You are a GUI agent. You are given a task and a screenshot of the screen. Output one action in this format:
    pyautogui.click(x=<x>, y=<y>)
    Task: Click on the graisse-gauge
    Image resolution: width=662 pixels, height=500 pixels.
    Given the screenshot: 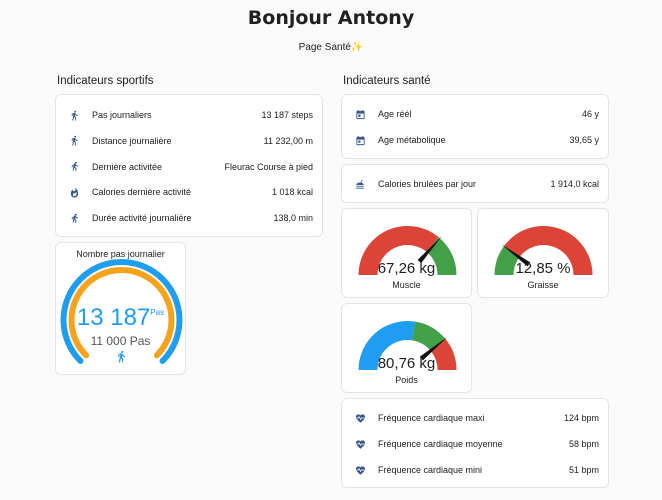 What is the action you would take?
    pyautogui.click(x=543, y=250)
    